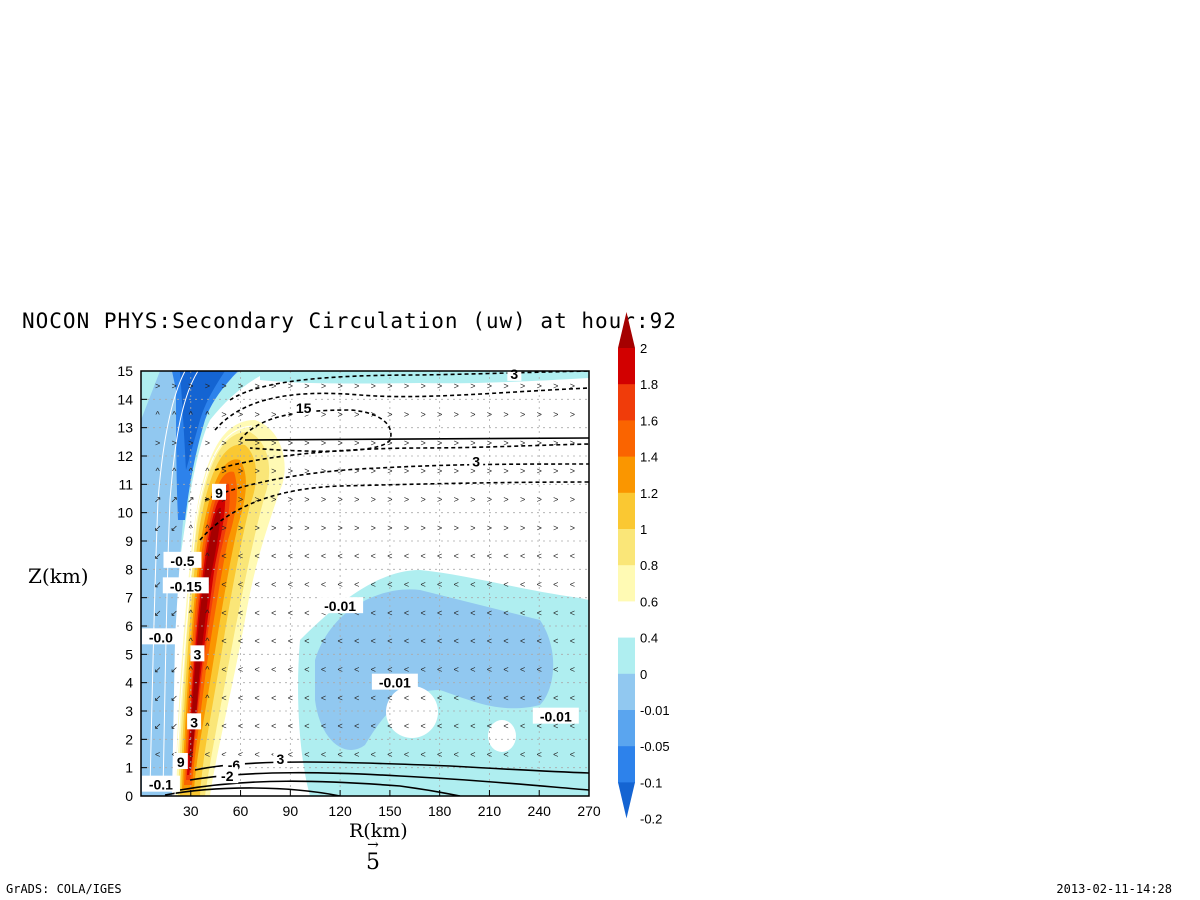 The width and height of the screenshot is (1200, 900). I want to click on contour-label: -0.0, so click(161, 637).